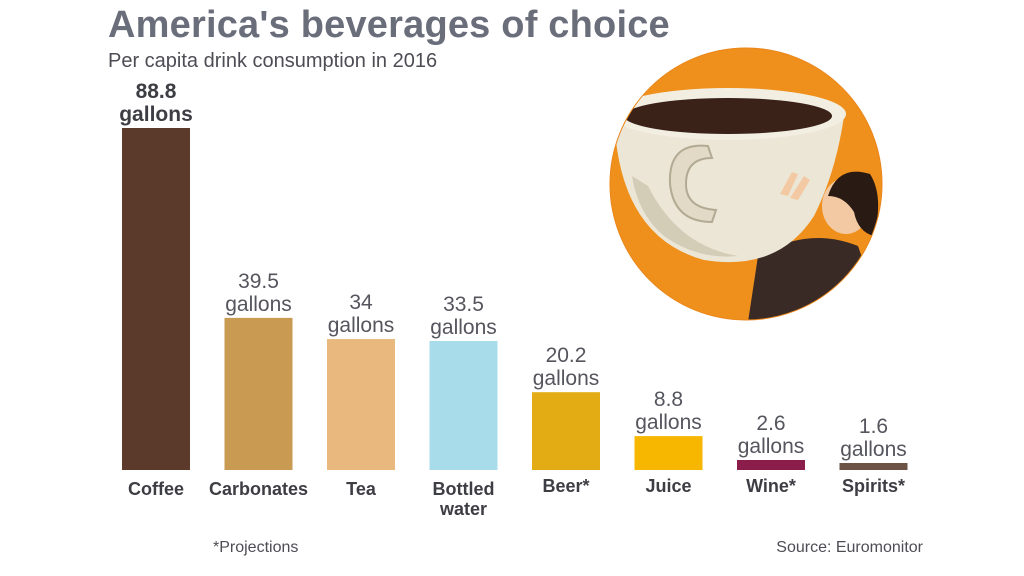 The width and height of the screenshot is (1024, 576). What do you see at coordinates (258, 489) in the screenshot?
I see `category-label-carbonates: Carbonates` at bounding box center [258, 489].